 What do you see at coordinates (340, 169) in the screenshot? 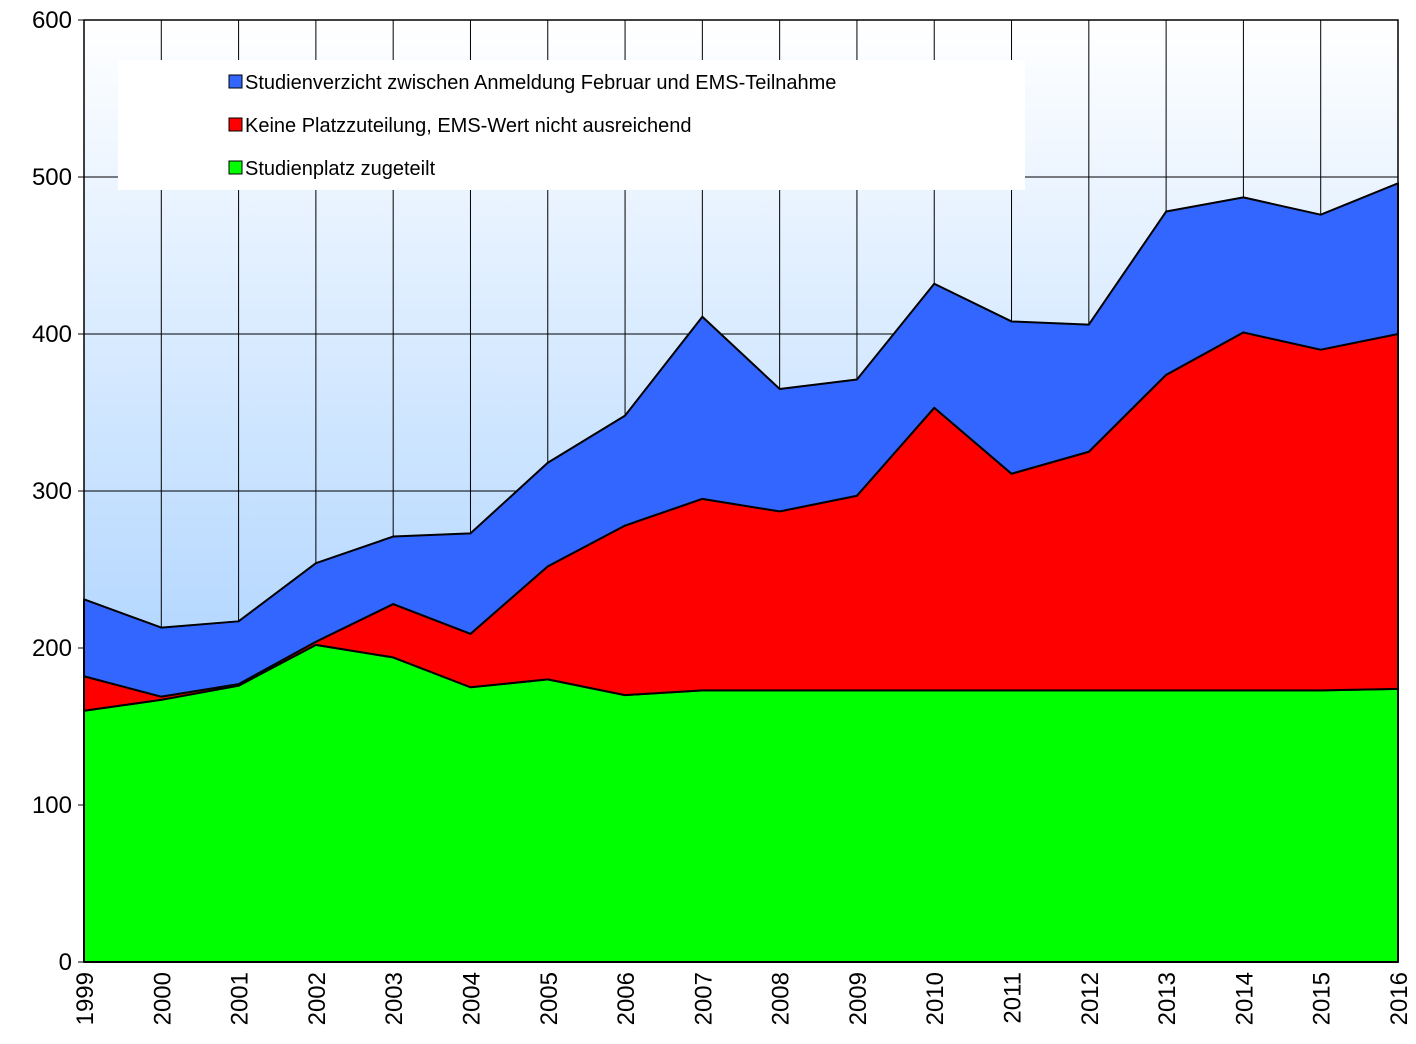
I see `legend-label: Studienplatz zugeteilt` at bounding box center [340, 169].